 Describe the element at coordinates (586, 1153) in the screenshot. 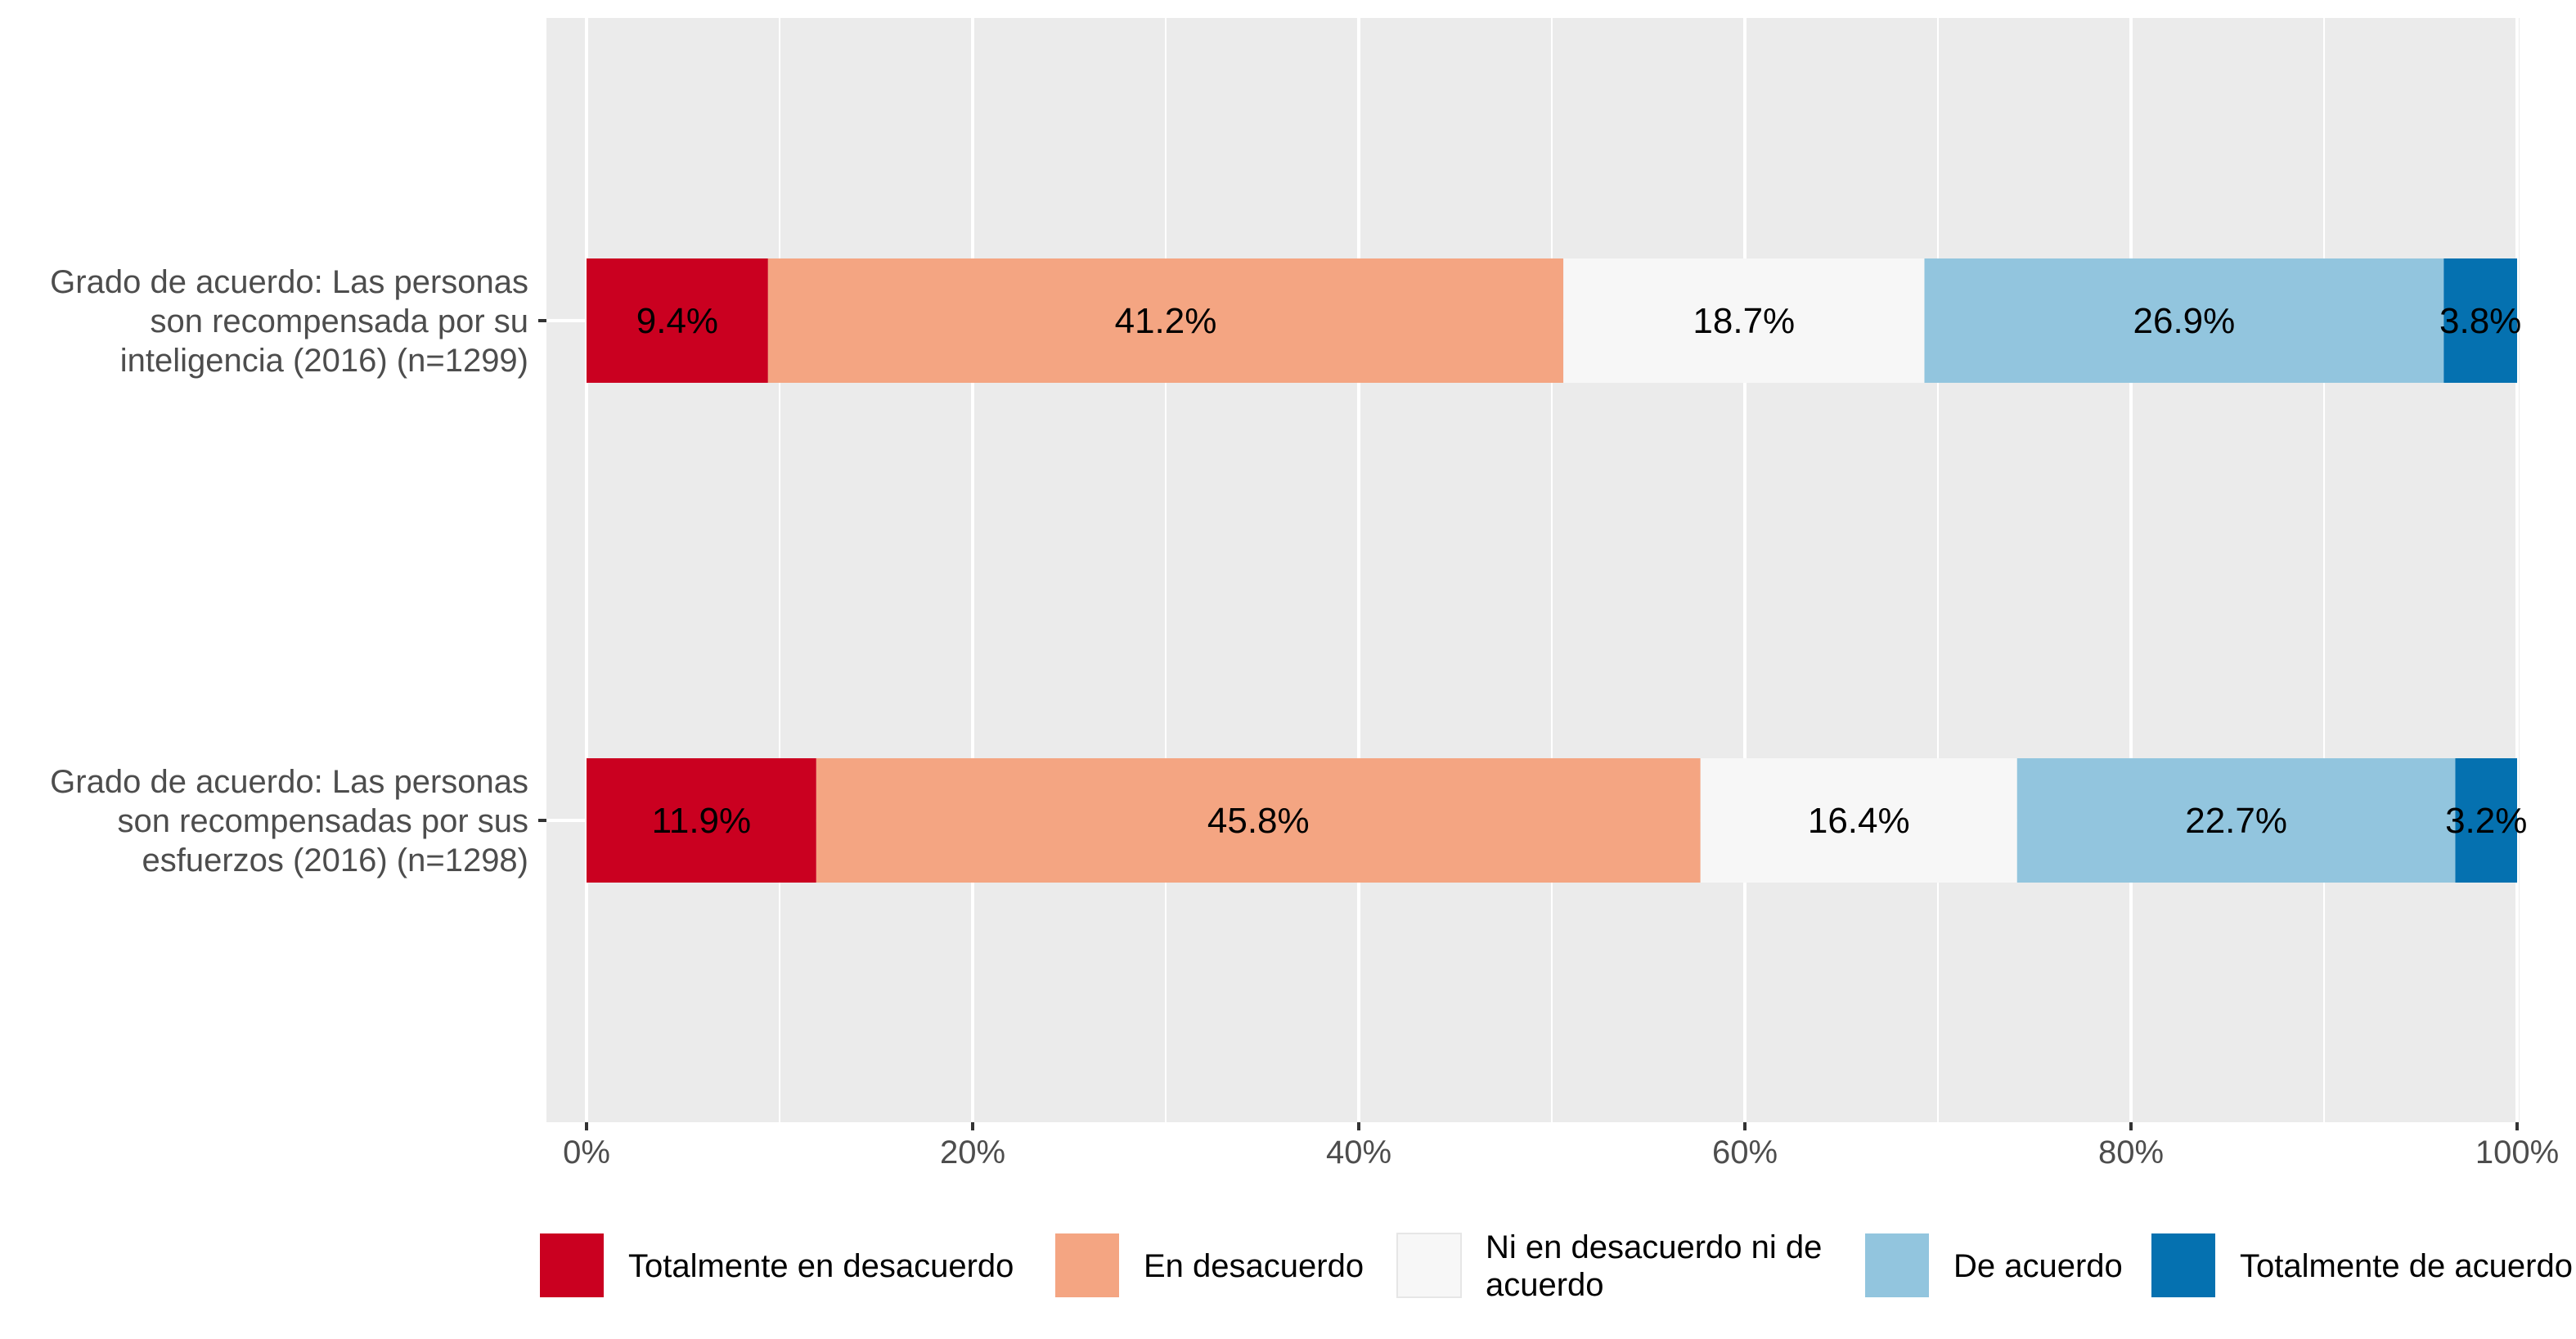

I see `x-tick-label: 0%` at that location.